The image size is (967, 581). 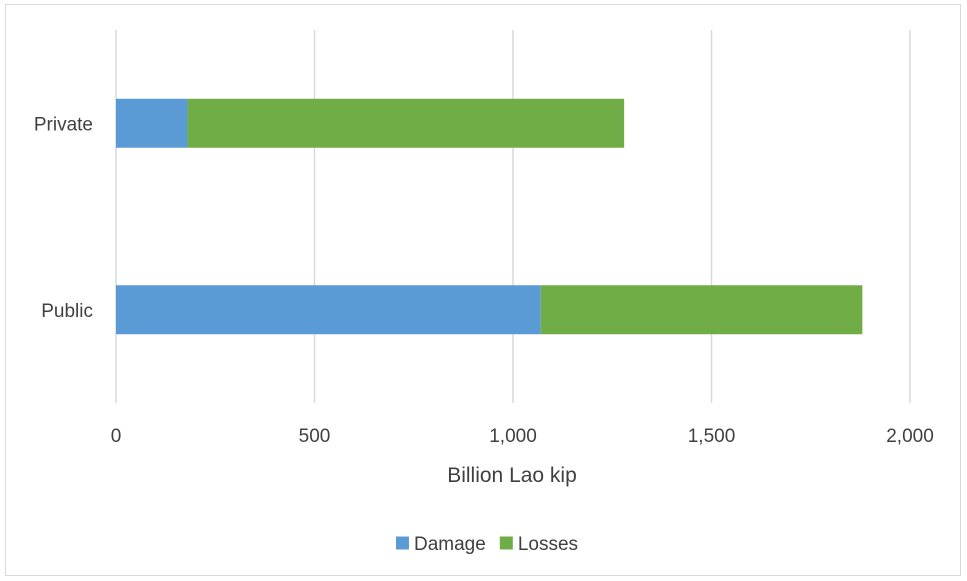 I want to click on legend-label-damage: Damage, so click(x=450, y=544).